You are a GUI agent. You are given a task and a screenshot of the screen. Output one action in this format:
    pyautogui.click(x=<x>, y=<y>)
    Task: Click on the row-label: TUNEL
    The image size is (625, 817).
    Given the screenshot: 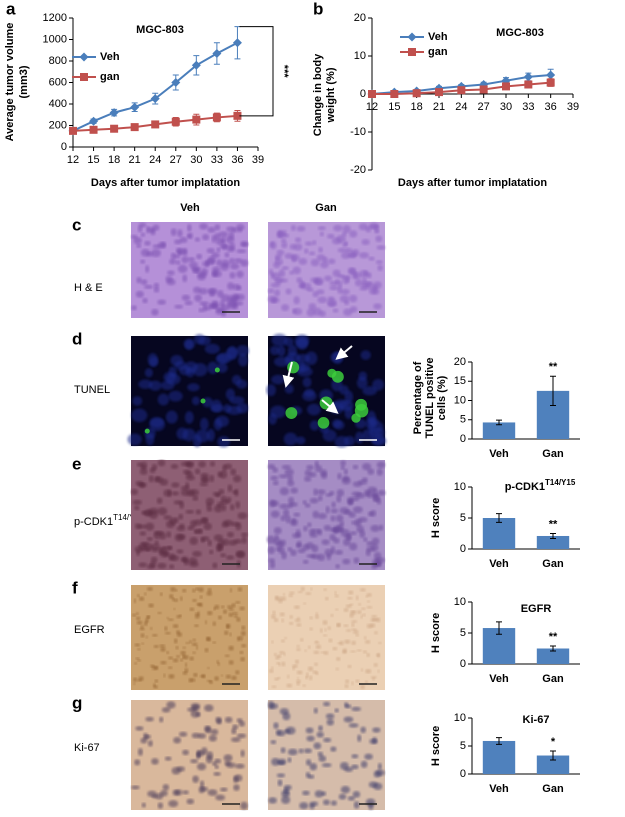 What is the action you would take?
    pyautogui.click(x=92, y=390)
    